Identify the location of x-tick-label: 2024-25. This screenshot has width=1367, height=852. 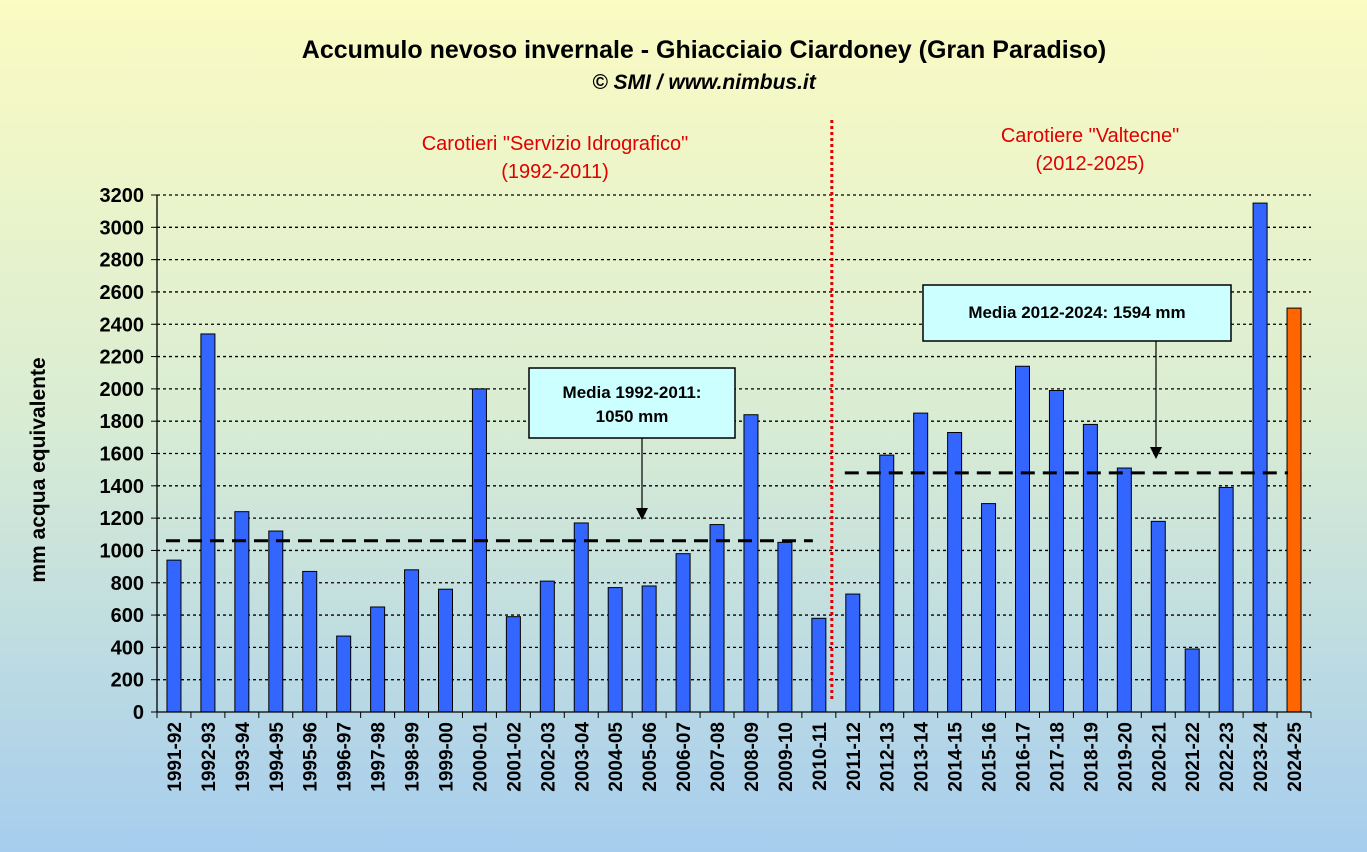
(1295, 757).